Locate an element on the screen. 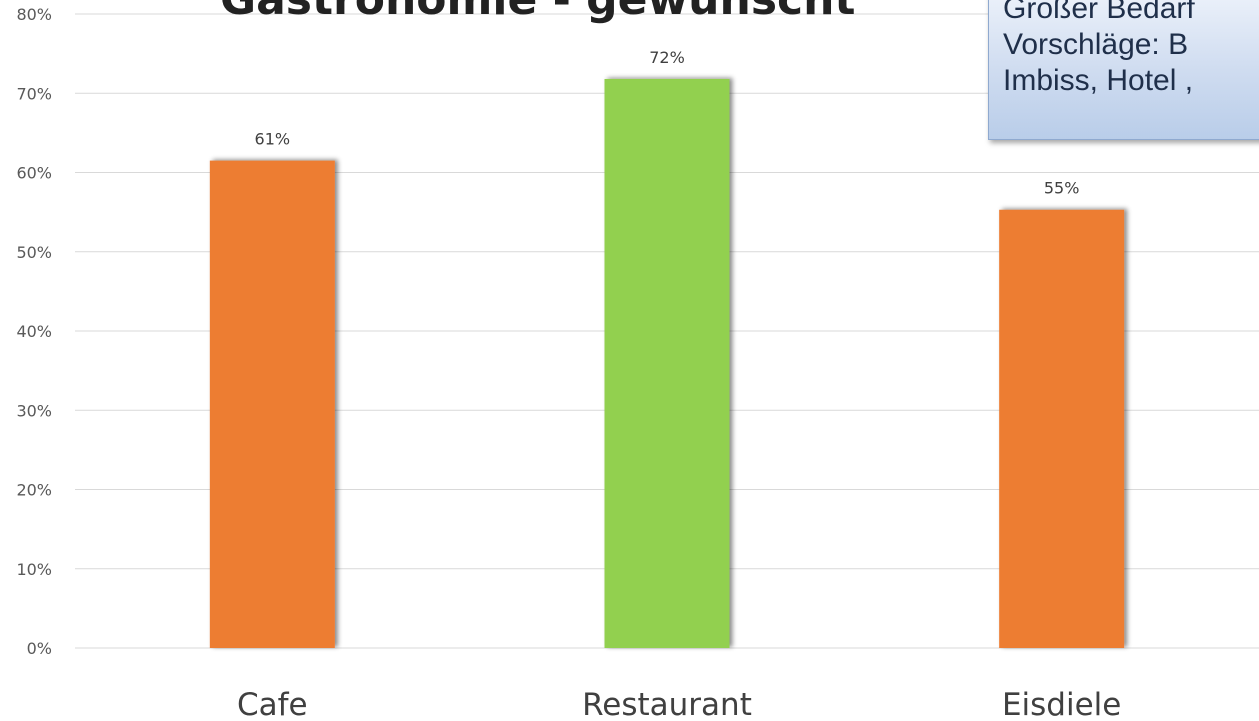 The width and height of the screenshot is (1259, 721). data-labels: 61% 72% 55% is located at coordinates (667, 123).